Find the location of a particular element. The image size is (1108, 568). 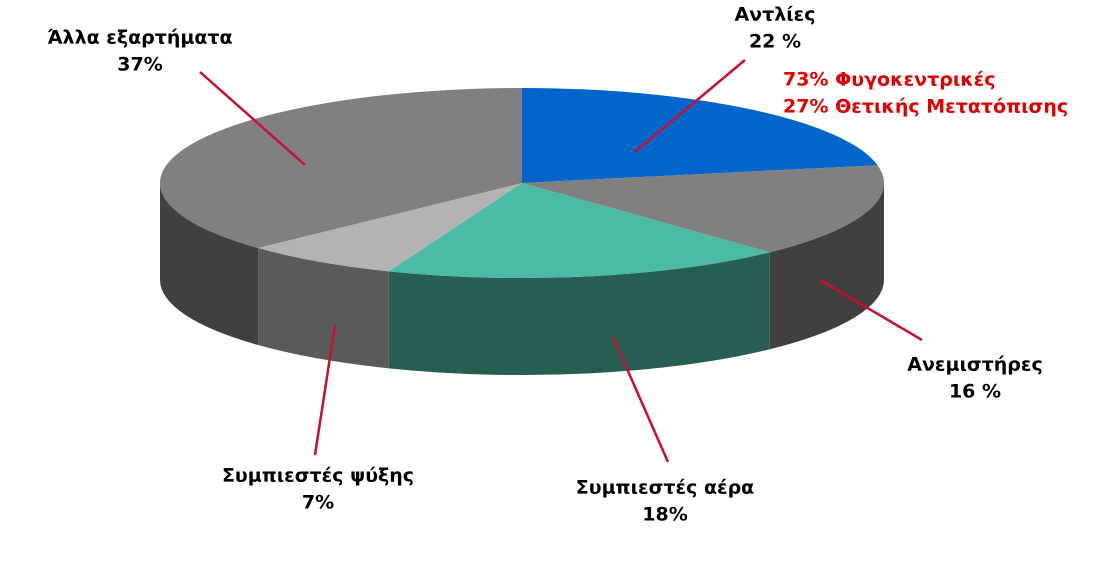

category-label: Συμπιεστές ψύξης is located at coordinates (318, 476).